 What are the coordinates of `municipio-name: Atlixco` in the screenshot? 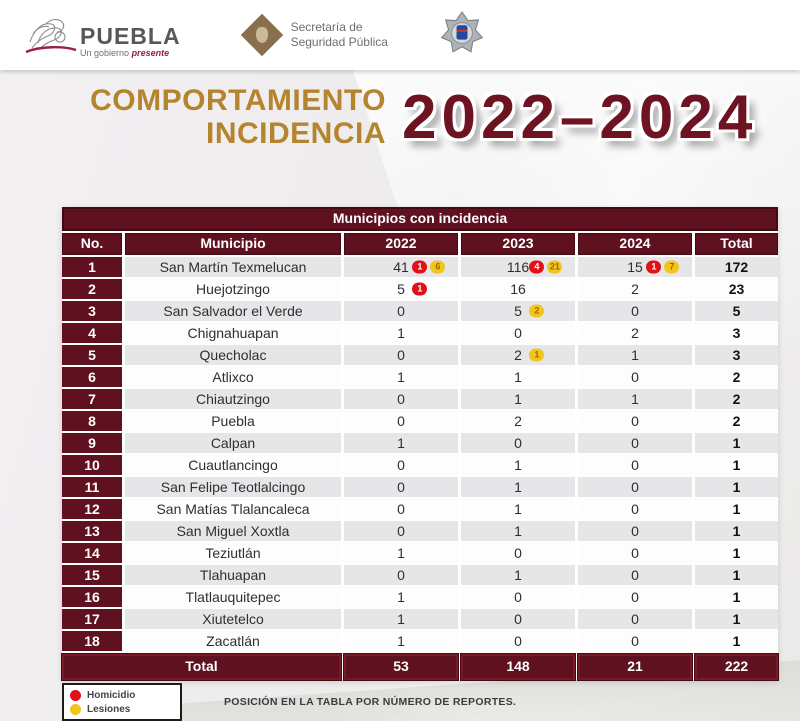 It's located at (233, 377).